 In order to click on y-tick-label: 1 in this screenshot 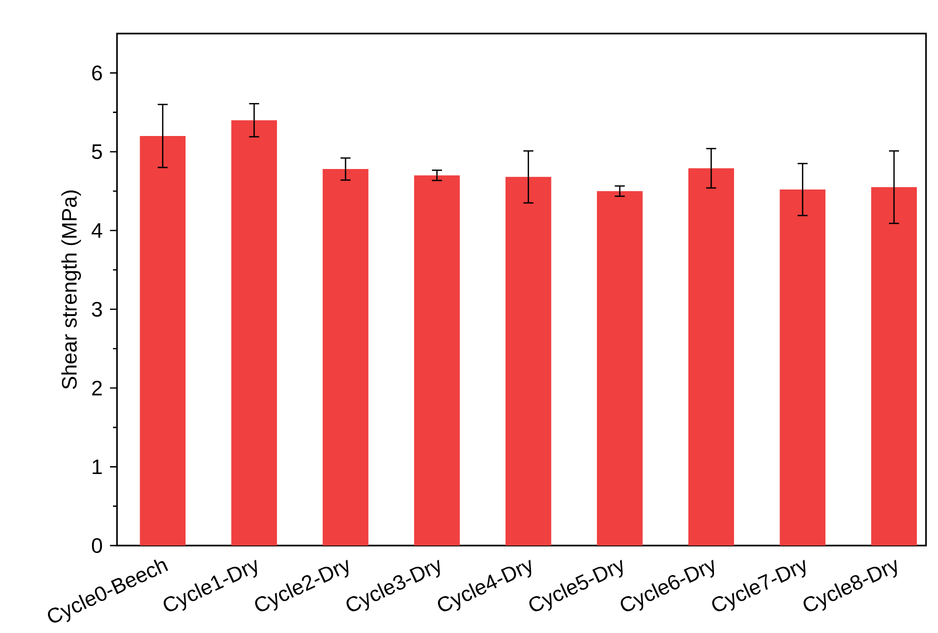, I will do `click(97, 467)`.